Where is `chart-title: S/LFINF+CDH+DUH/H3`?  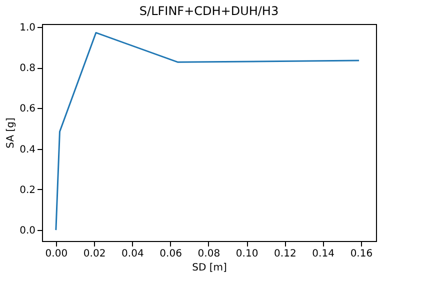 chart-title: S/LFINF+CDH+DUH/H3 is located at coordinates (209, 11).